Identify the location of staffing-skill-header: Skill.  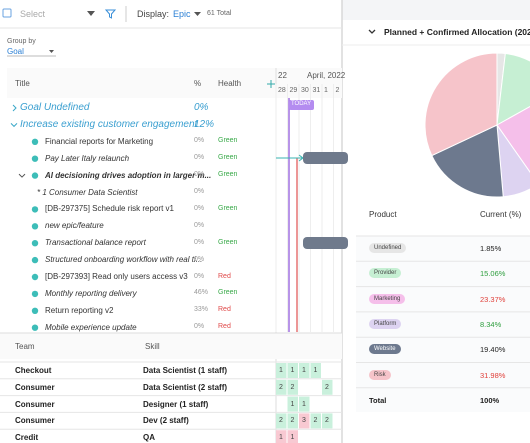
(152, 346).